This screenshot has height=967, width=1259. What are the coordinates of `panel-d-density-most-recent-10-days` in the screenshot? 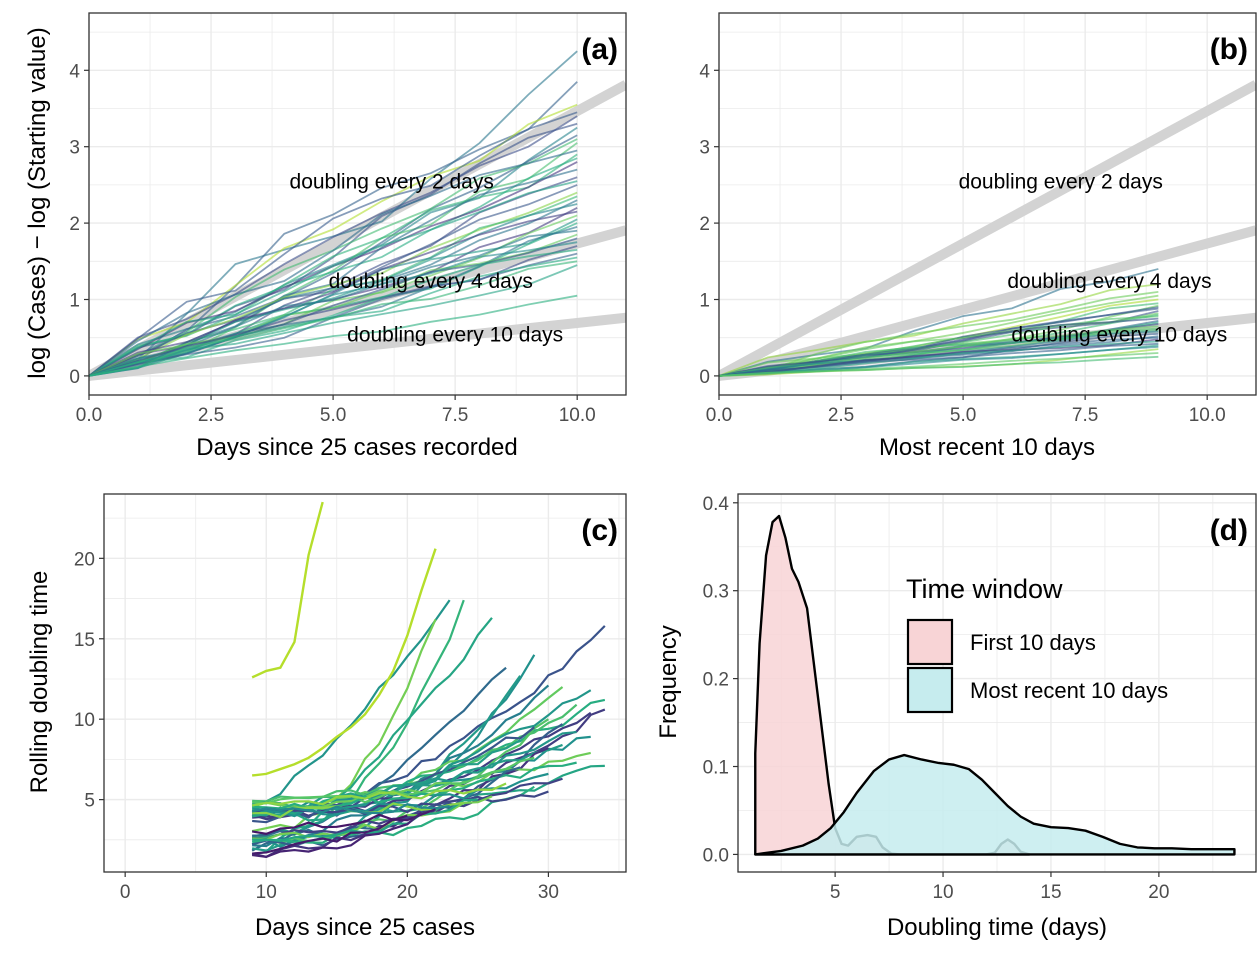 It's located at (995, 804).